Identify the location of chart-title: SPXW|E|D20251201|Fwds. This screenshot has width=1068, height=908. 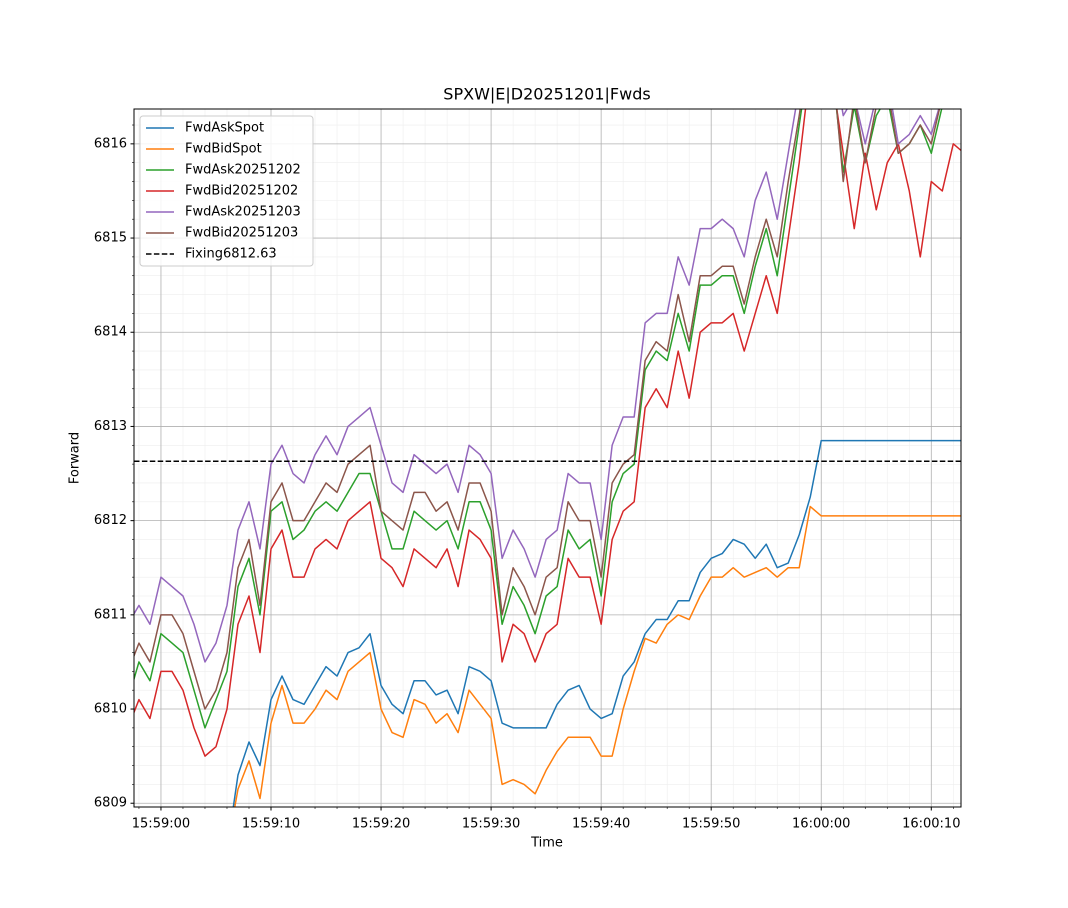
(546, 94).